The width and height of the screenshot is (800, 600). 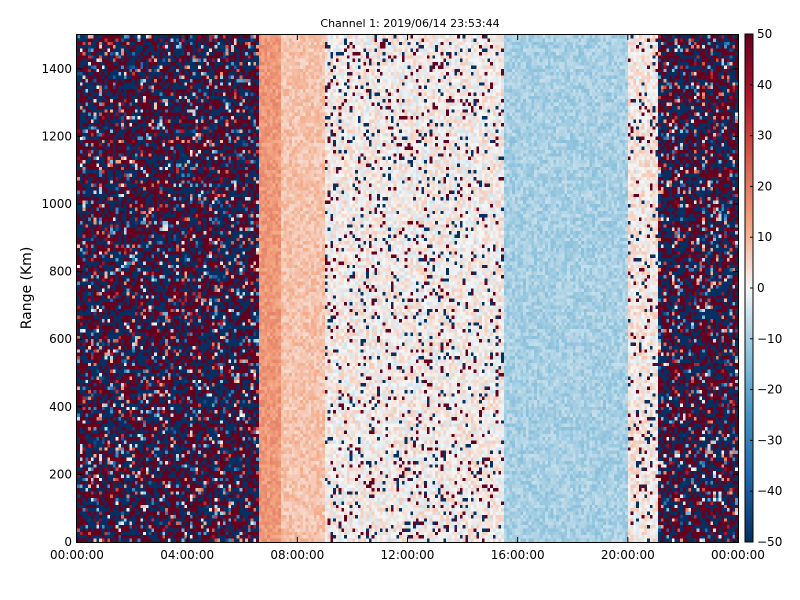 I want to click on colorbar-tick-label: −50, so click(x=769, y=542).